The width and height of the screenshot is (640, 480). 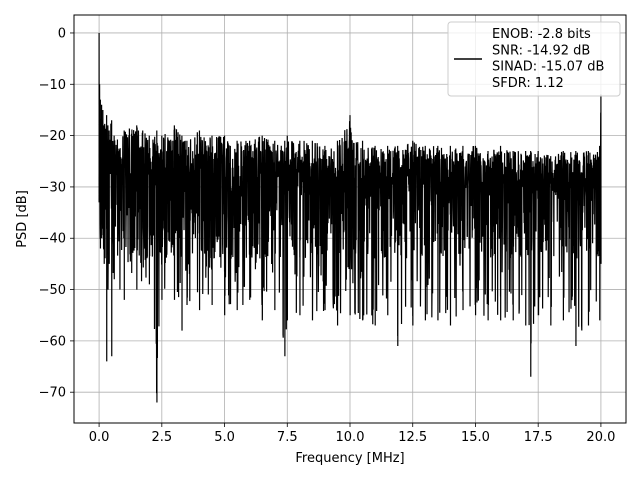 What do you see at coordinates (52, 393) in the screenshot?
I see `y-tick-label-7: −70` at bounding box center [52, 393].